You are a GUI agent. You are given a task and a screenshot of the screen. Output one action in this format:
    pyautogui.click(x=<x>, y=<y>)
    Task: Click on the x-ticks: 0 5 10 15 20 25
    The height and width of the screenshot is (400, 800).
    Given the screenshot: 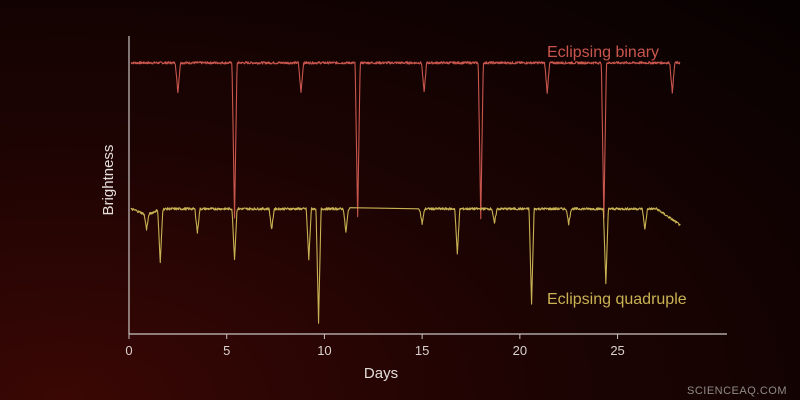 What is the action you would take?
    pyautogui.click(x=375, y=346)
    